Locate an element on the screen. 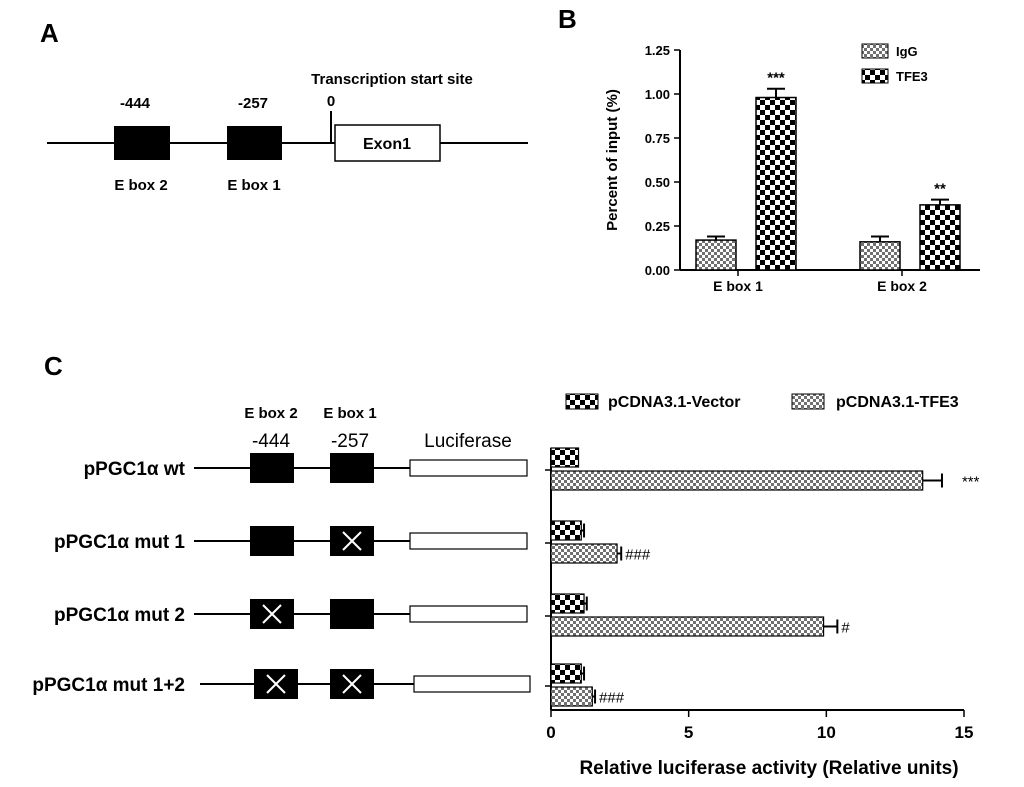 The image size is (1024, 787). exon1-label: Exon1 is located at coordinates (387, 144).